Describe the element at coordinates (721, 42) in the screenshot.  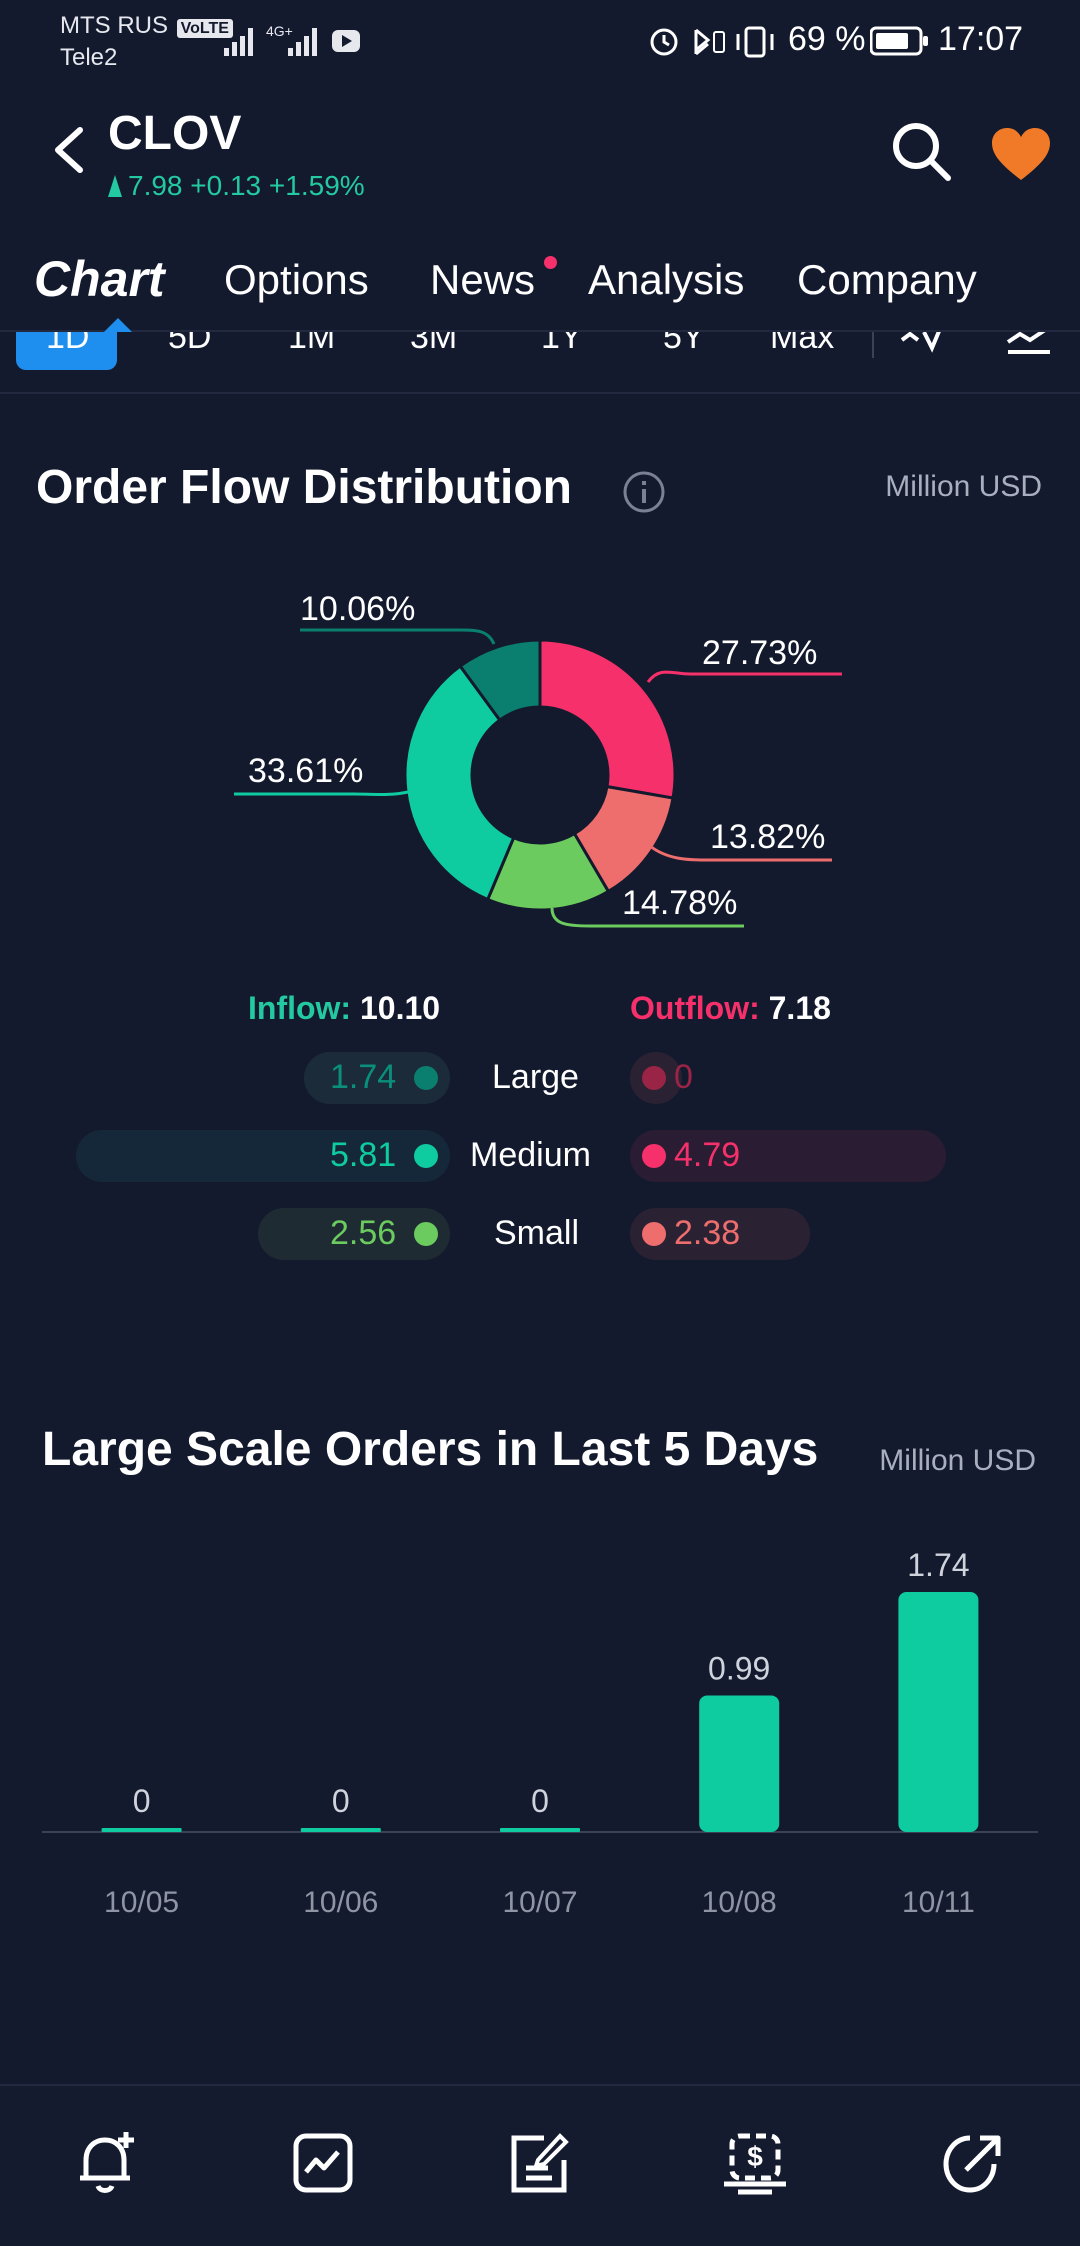
I see `status-icons` at that location.